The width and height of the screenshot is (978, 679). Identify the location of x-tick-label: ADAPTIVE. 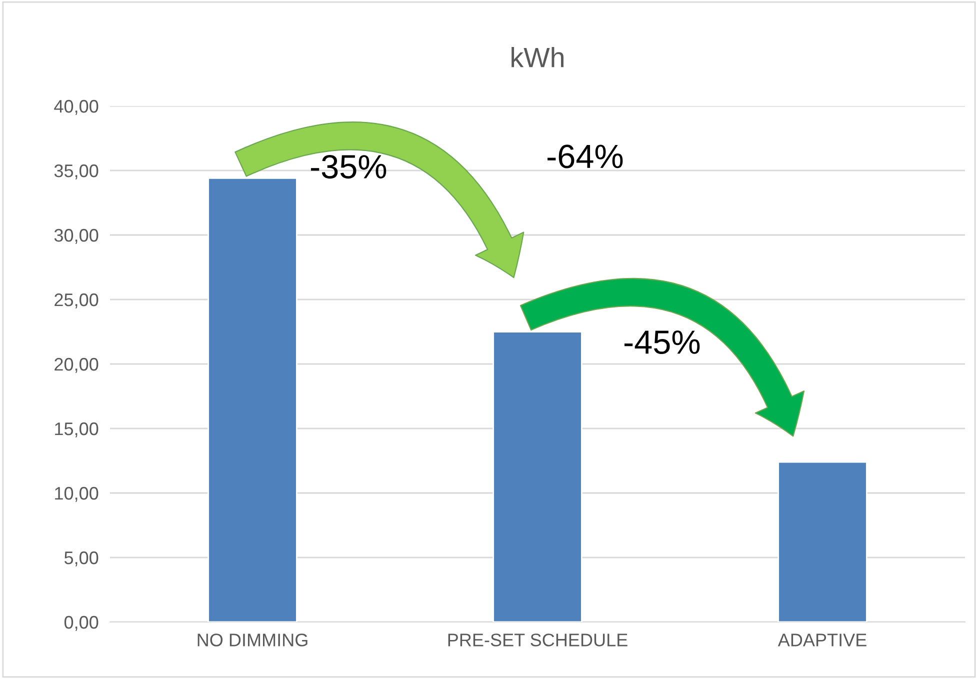
(822, 640).